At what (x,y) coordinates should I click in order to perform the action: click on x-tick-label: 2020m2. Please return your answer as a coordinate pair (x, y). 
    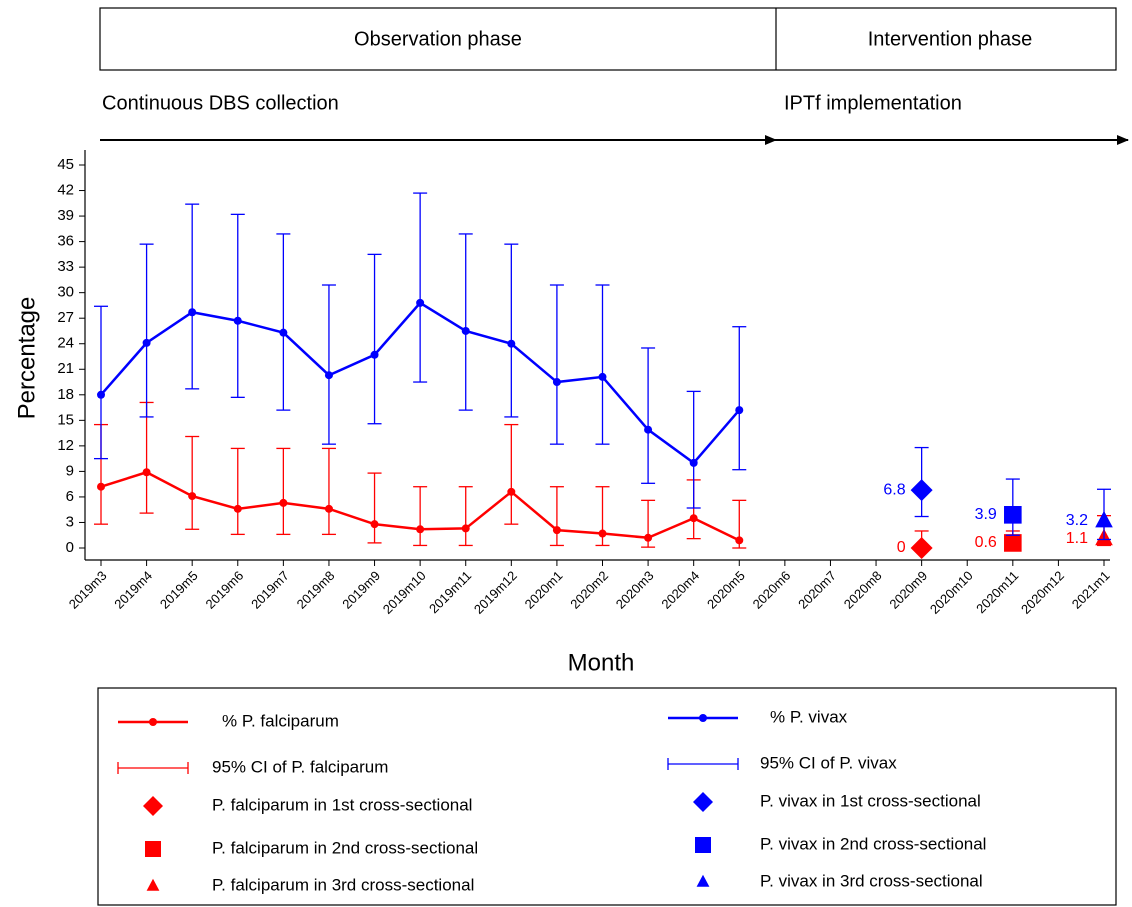
    Looking at the image, I should click on (589, 590).